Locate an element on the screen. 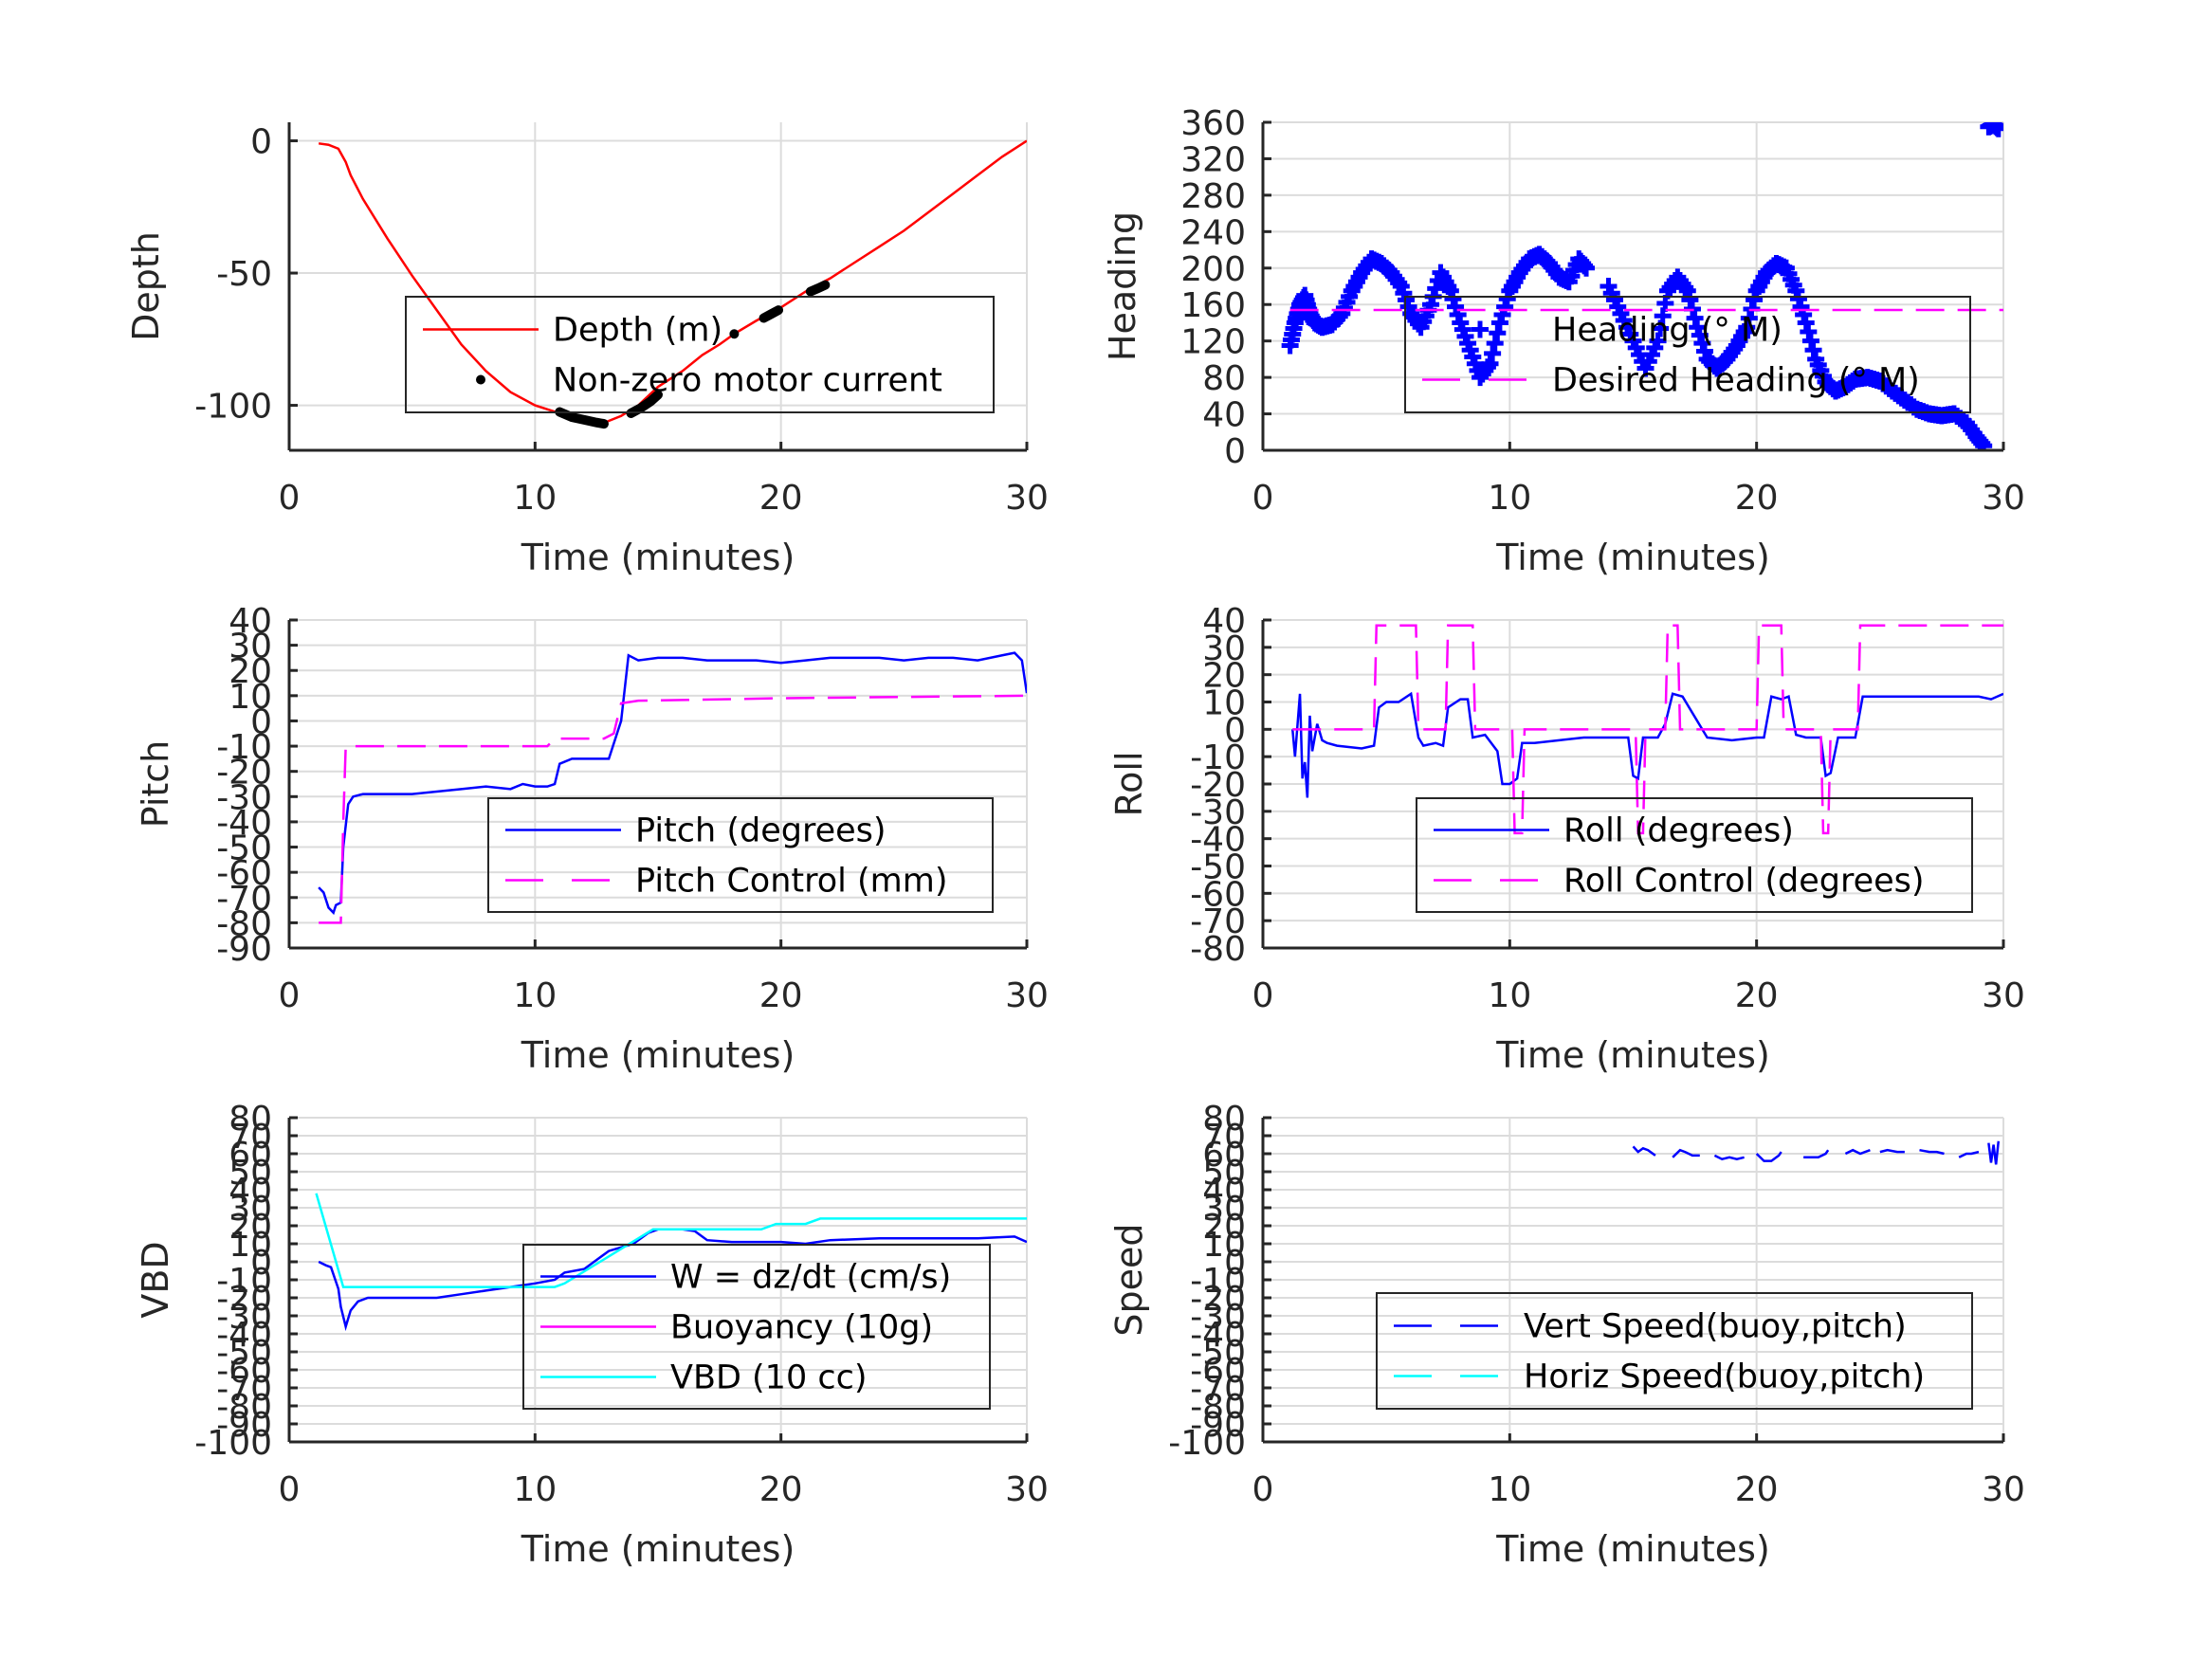  x-tick-label: 10 is located at coordinates (535, 1489).